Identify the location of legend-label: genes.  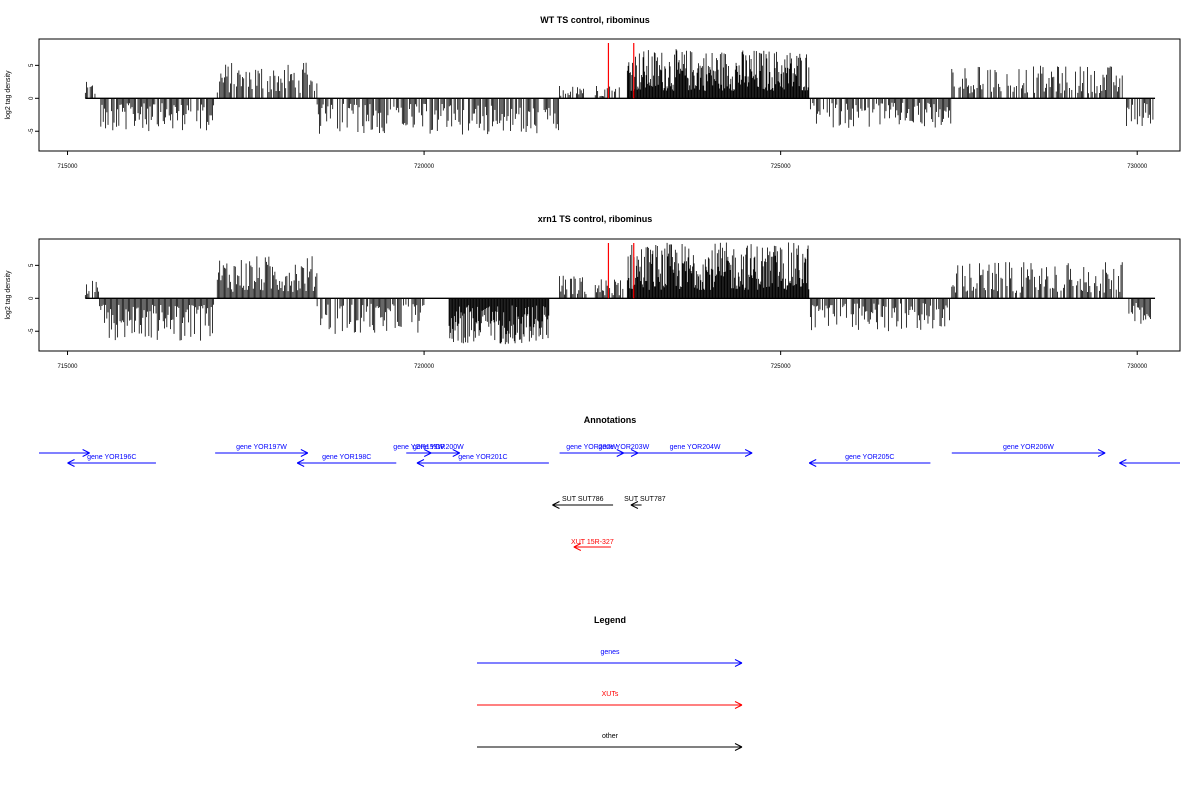
(610, 652).